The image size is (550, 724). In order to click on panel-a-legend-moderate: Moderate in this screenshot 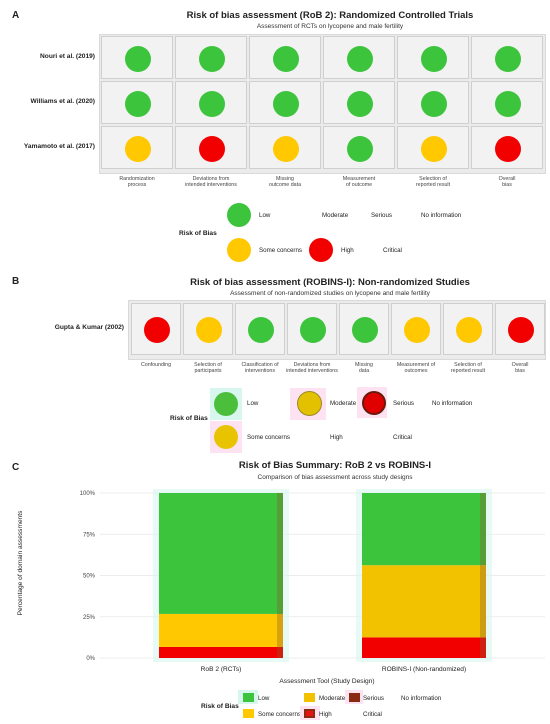, I will do `click(335, 215)`.